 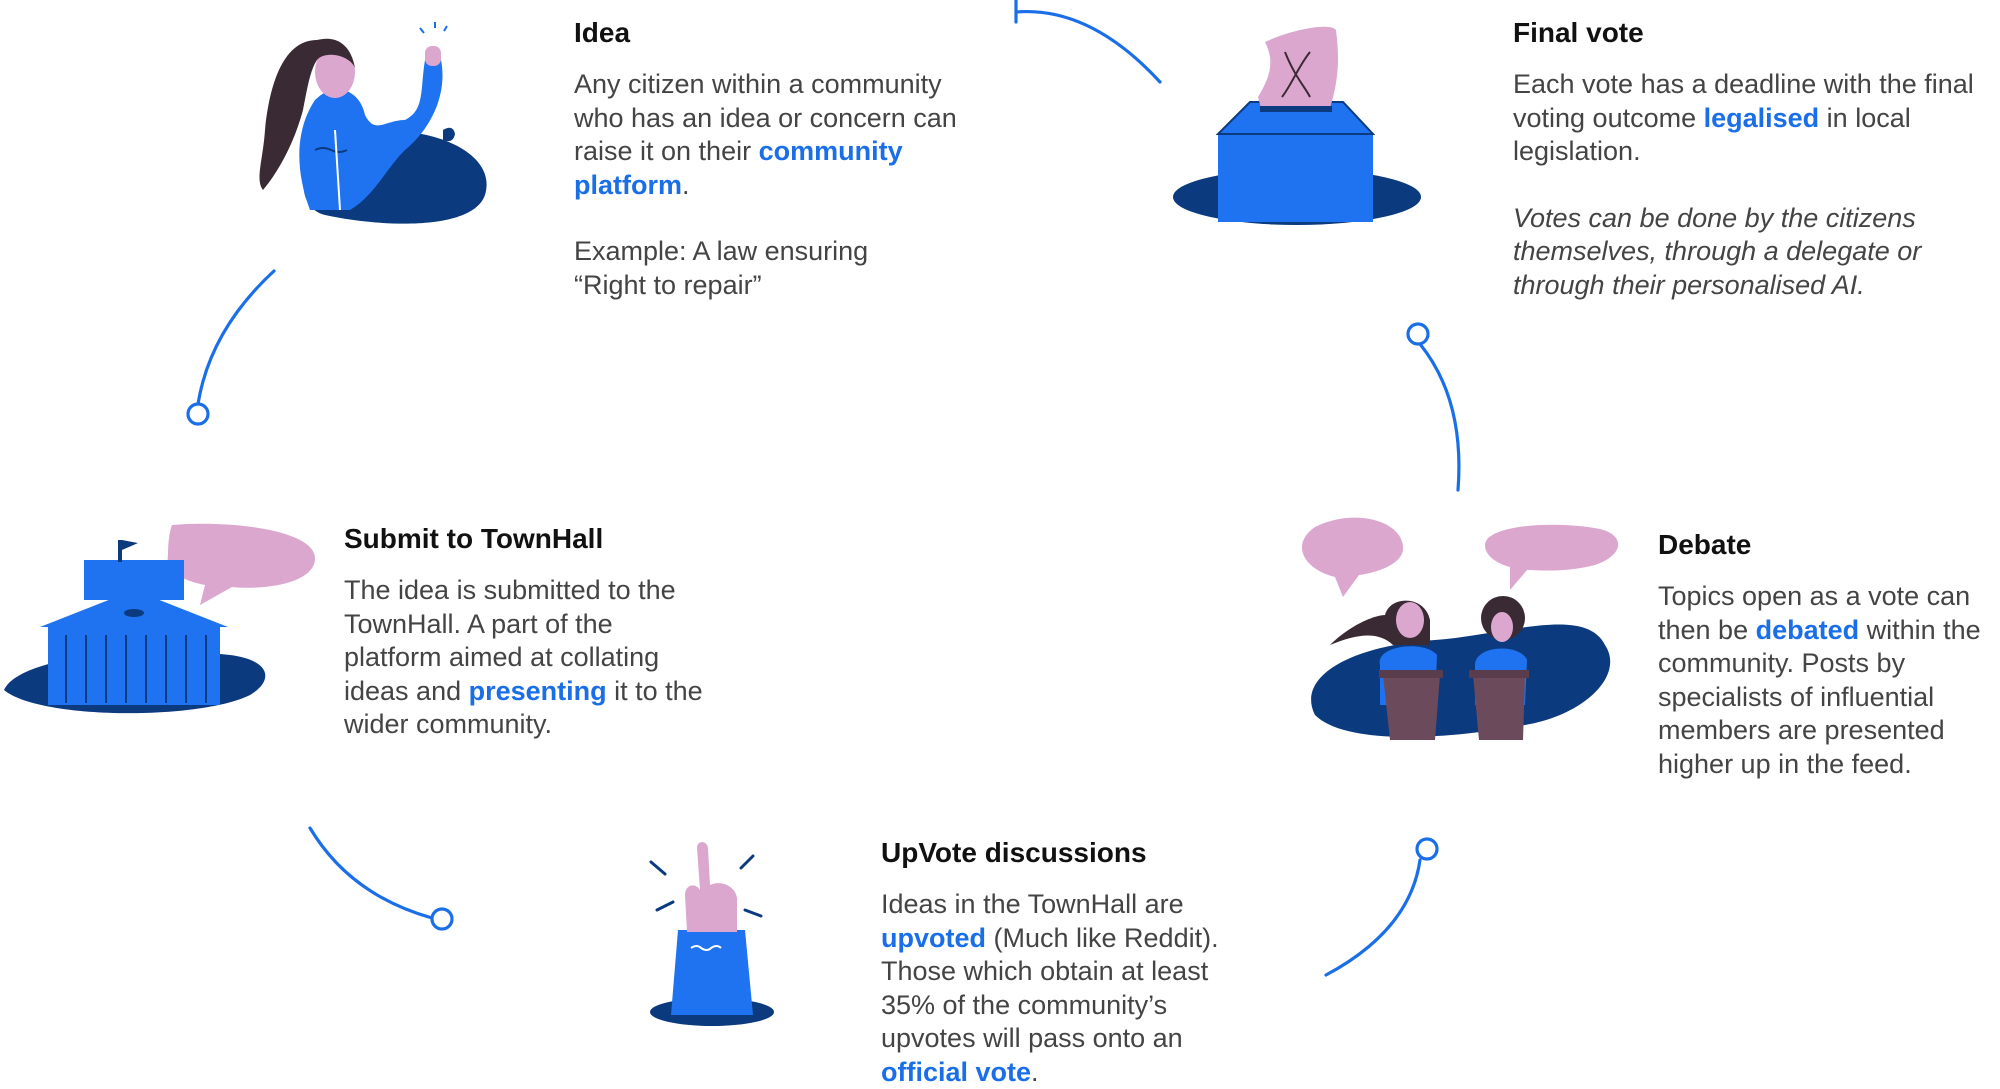 I want to click on step-submit-title: Submit to TownHall, so click(x=474, y=538).